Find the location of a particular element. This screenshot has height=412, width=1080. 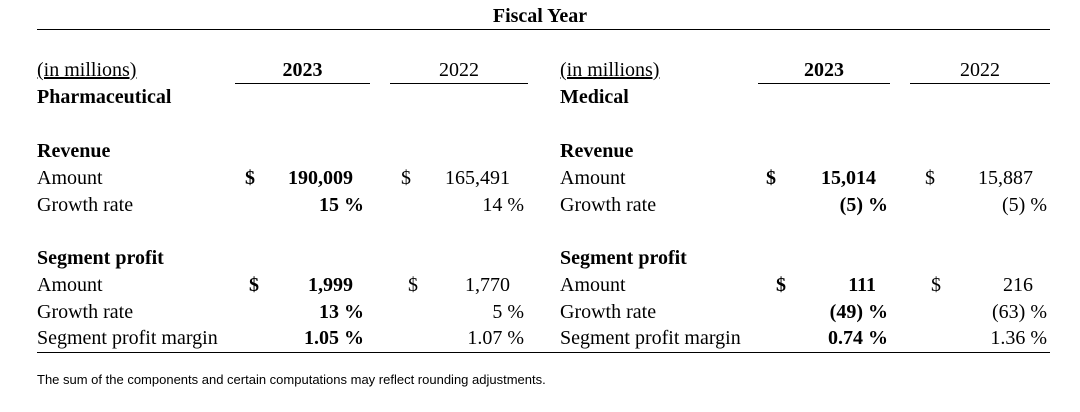

left-revenue-growth-prior: 14 % is located at coordinates (503, 205).